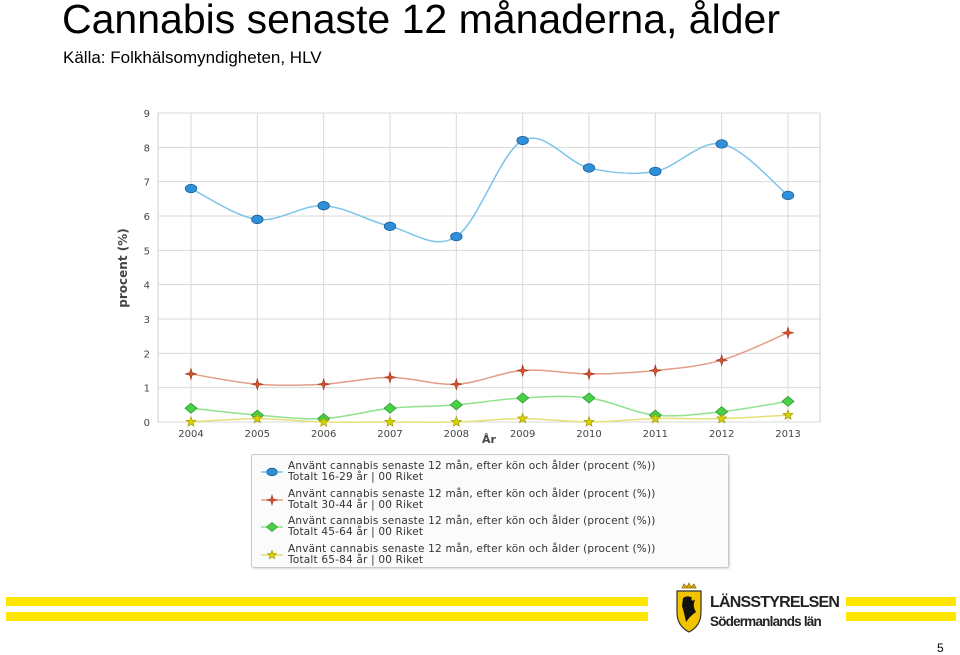 The height and width of the screenshot is (655, 960). I want to click on legend-circle-icon, so click(272, 472).